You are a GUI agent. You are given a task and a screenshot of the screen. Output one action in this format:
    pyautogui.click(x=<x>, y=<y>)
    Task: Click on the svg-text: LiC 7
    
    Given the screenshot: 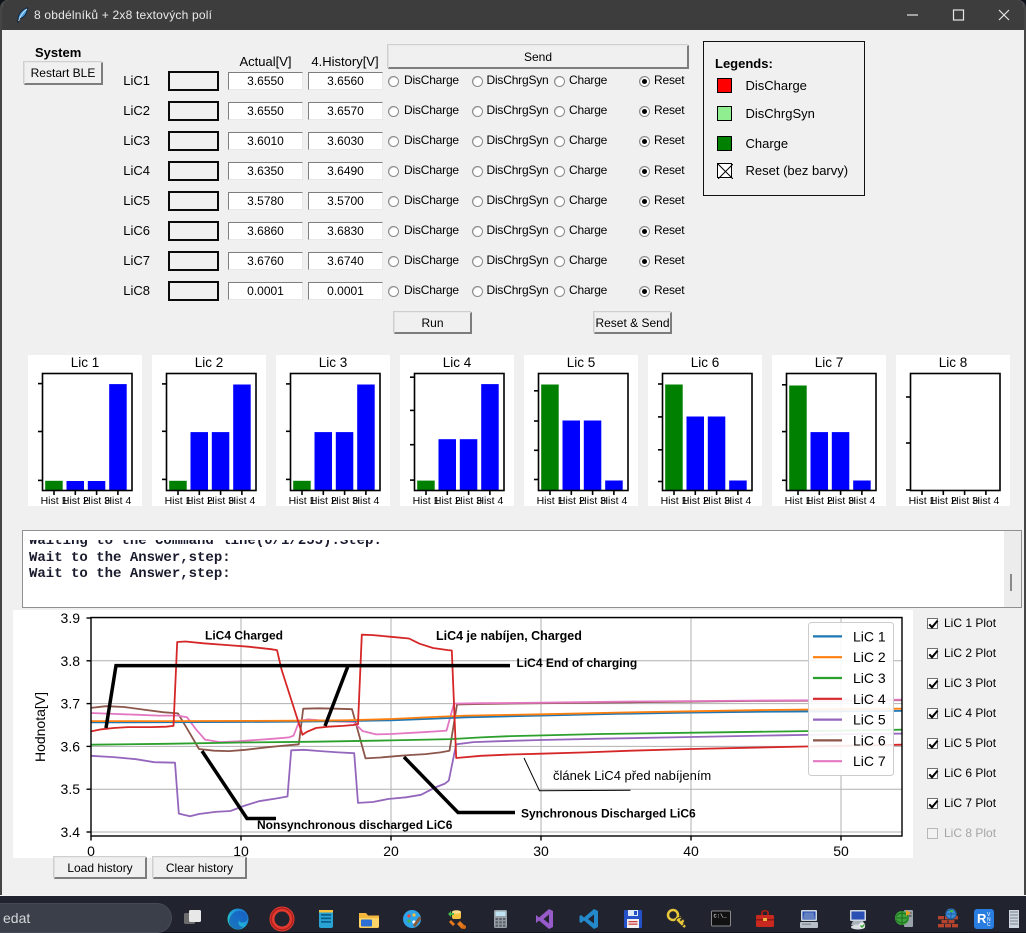 What is the action you would take?
    pyautogui.click(x=869, y=761)
    